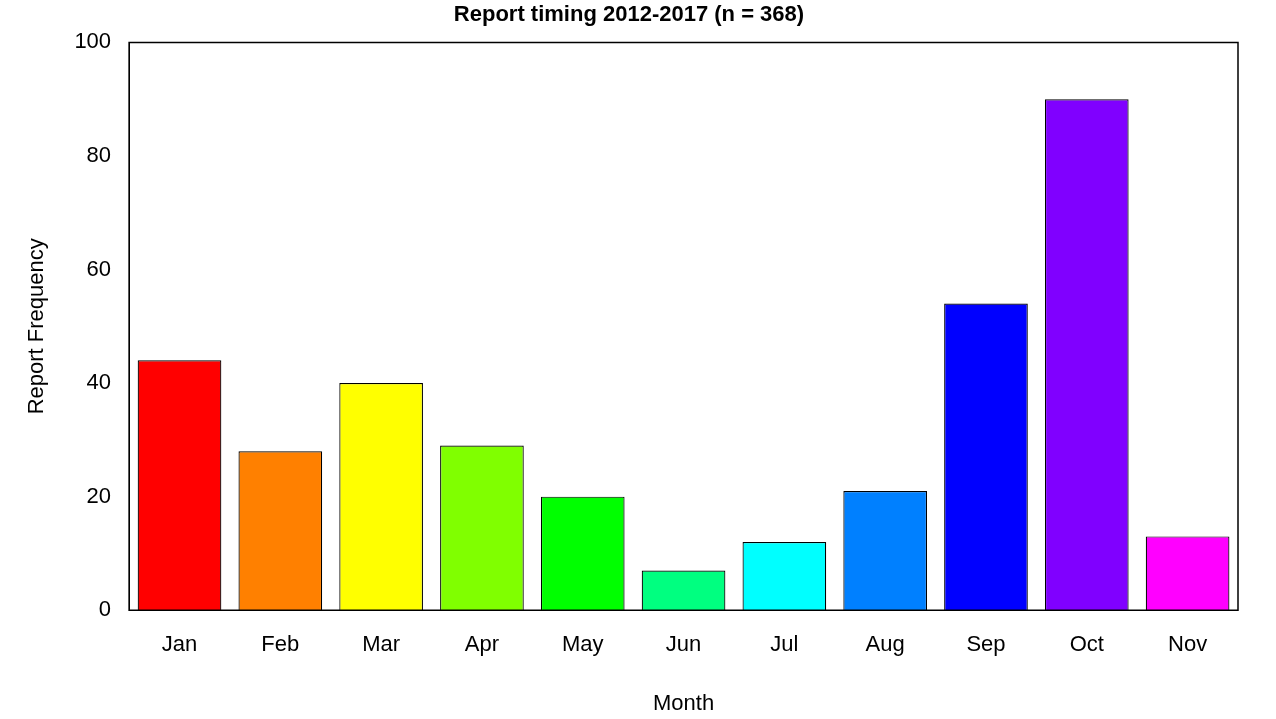 The width and height of the screenshot is (1276, 719). I want to click on y-tick-label: 0, so click(105, 609).